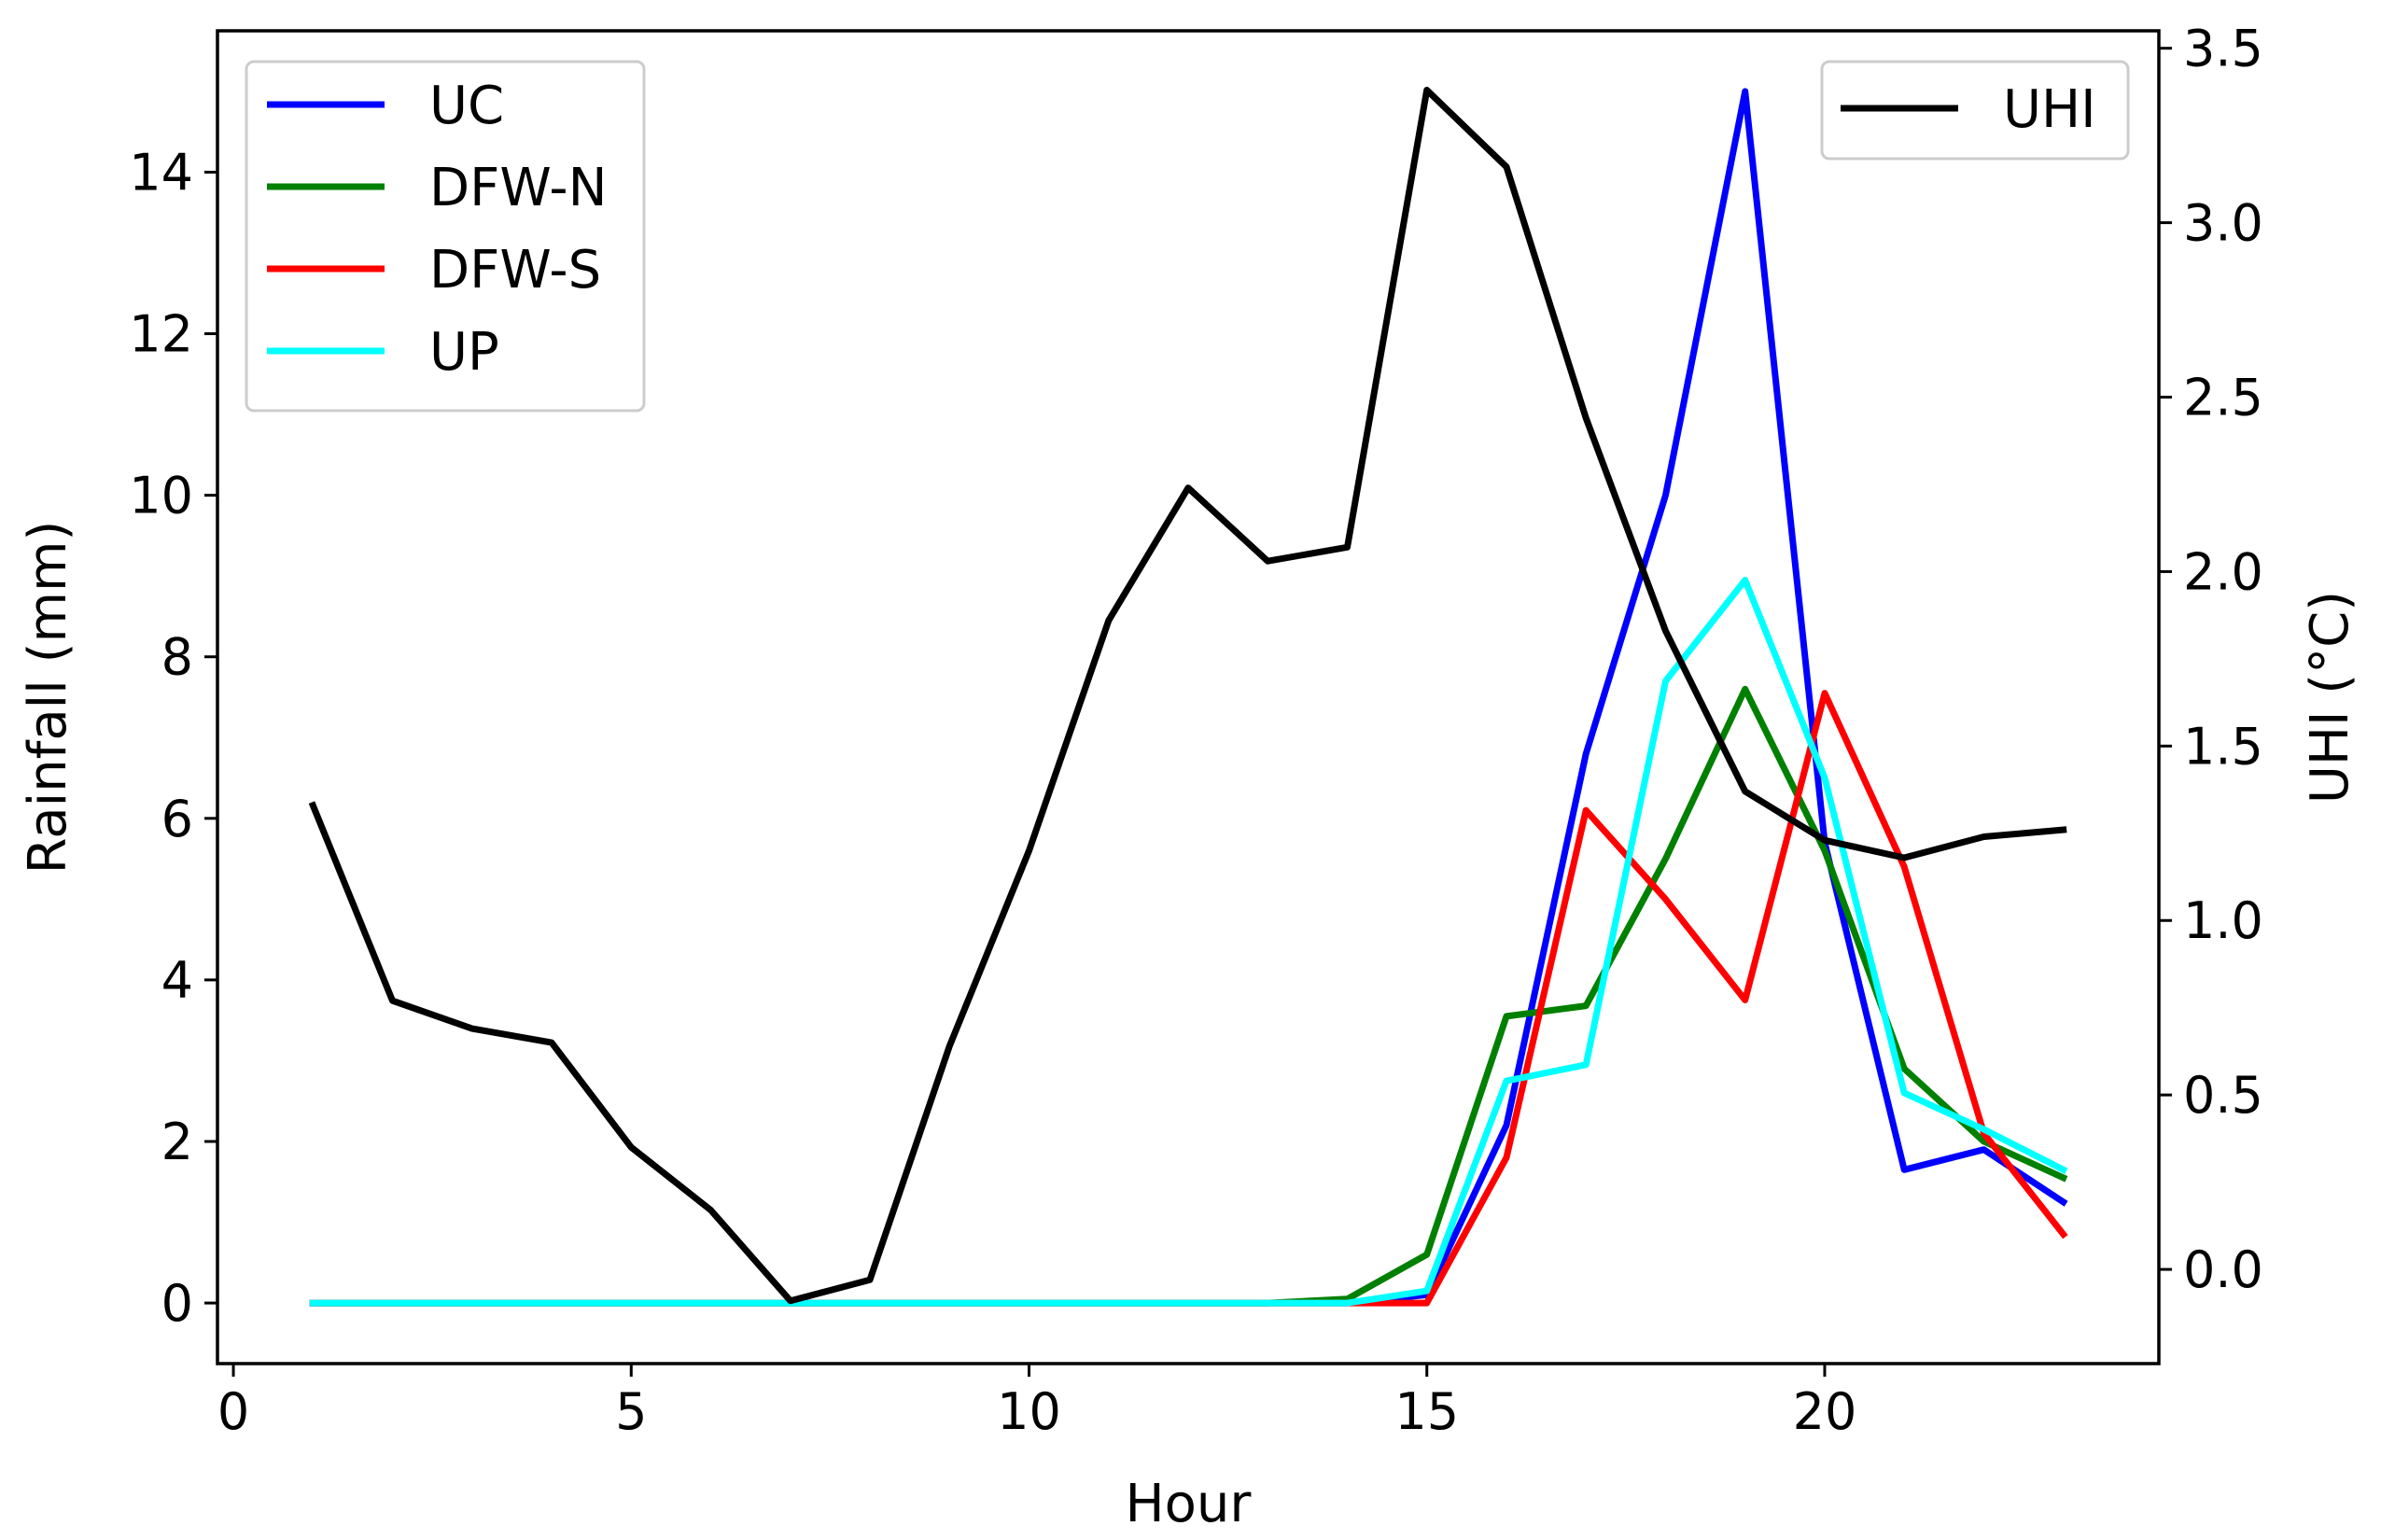  What do you see at coordinates (161, 172) in the screenshot?
I see `y-left-tick-label: 14` at bounding box center [161, 172].